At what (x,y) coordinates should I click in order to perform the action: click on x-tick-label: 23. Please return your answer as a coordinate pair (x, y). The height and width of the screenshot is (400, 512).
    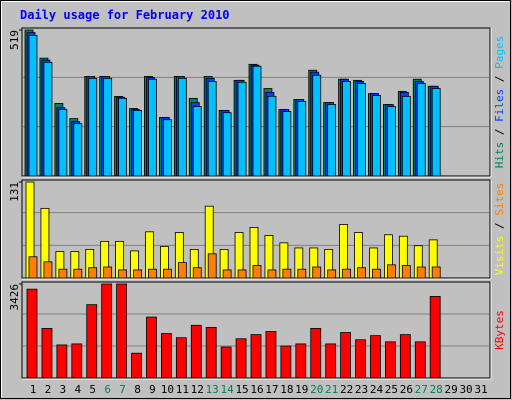
    Looking at the image, I should click on (361, 389).